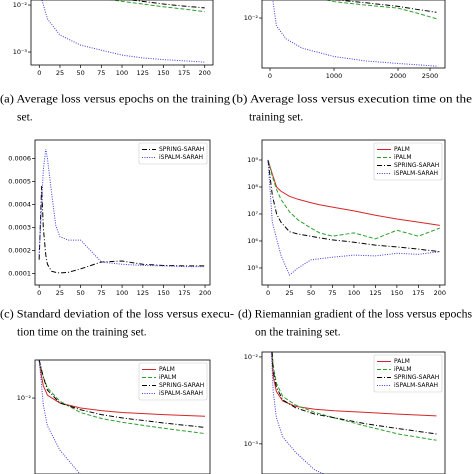  Describe the element at coordinates (298, 333) in the screenshot. I see `caption: on the training set.` at that location.